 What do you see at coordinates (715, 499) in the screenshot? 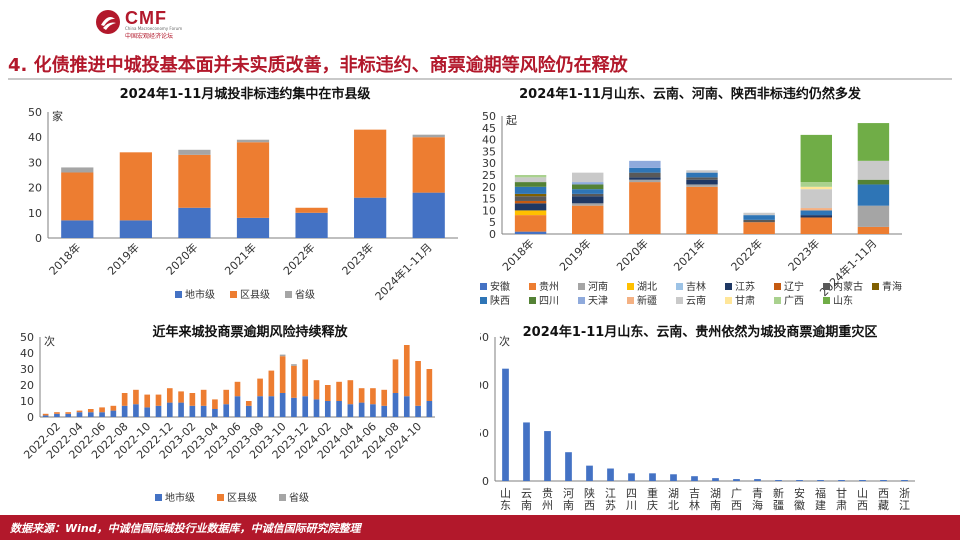
I see `x-tick-label: 湖南` at bounding box center [715, 499].